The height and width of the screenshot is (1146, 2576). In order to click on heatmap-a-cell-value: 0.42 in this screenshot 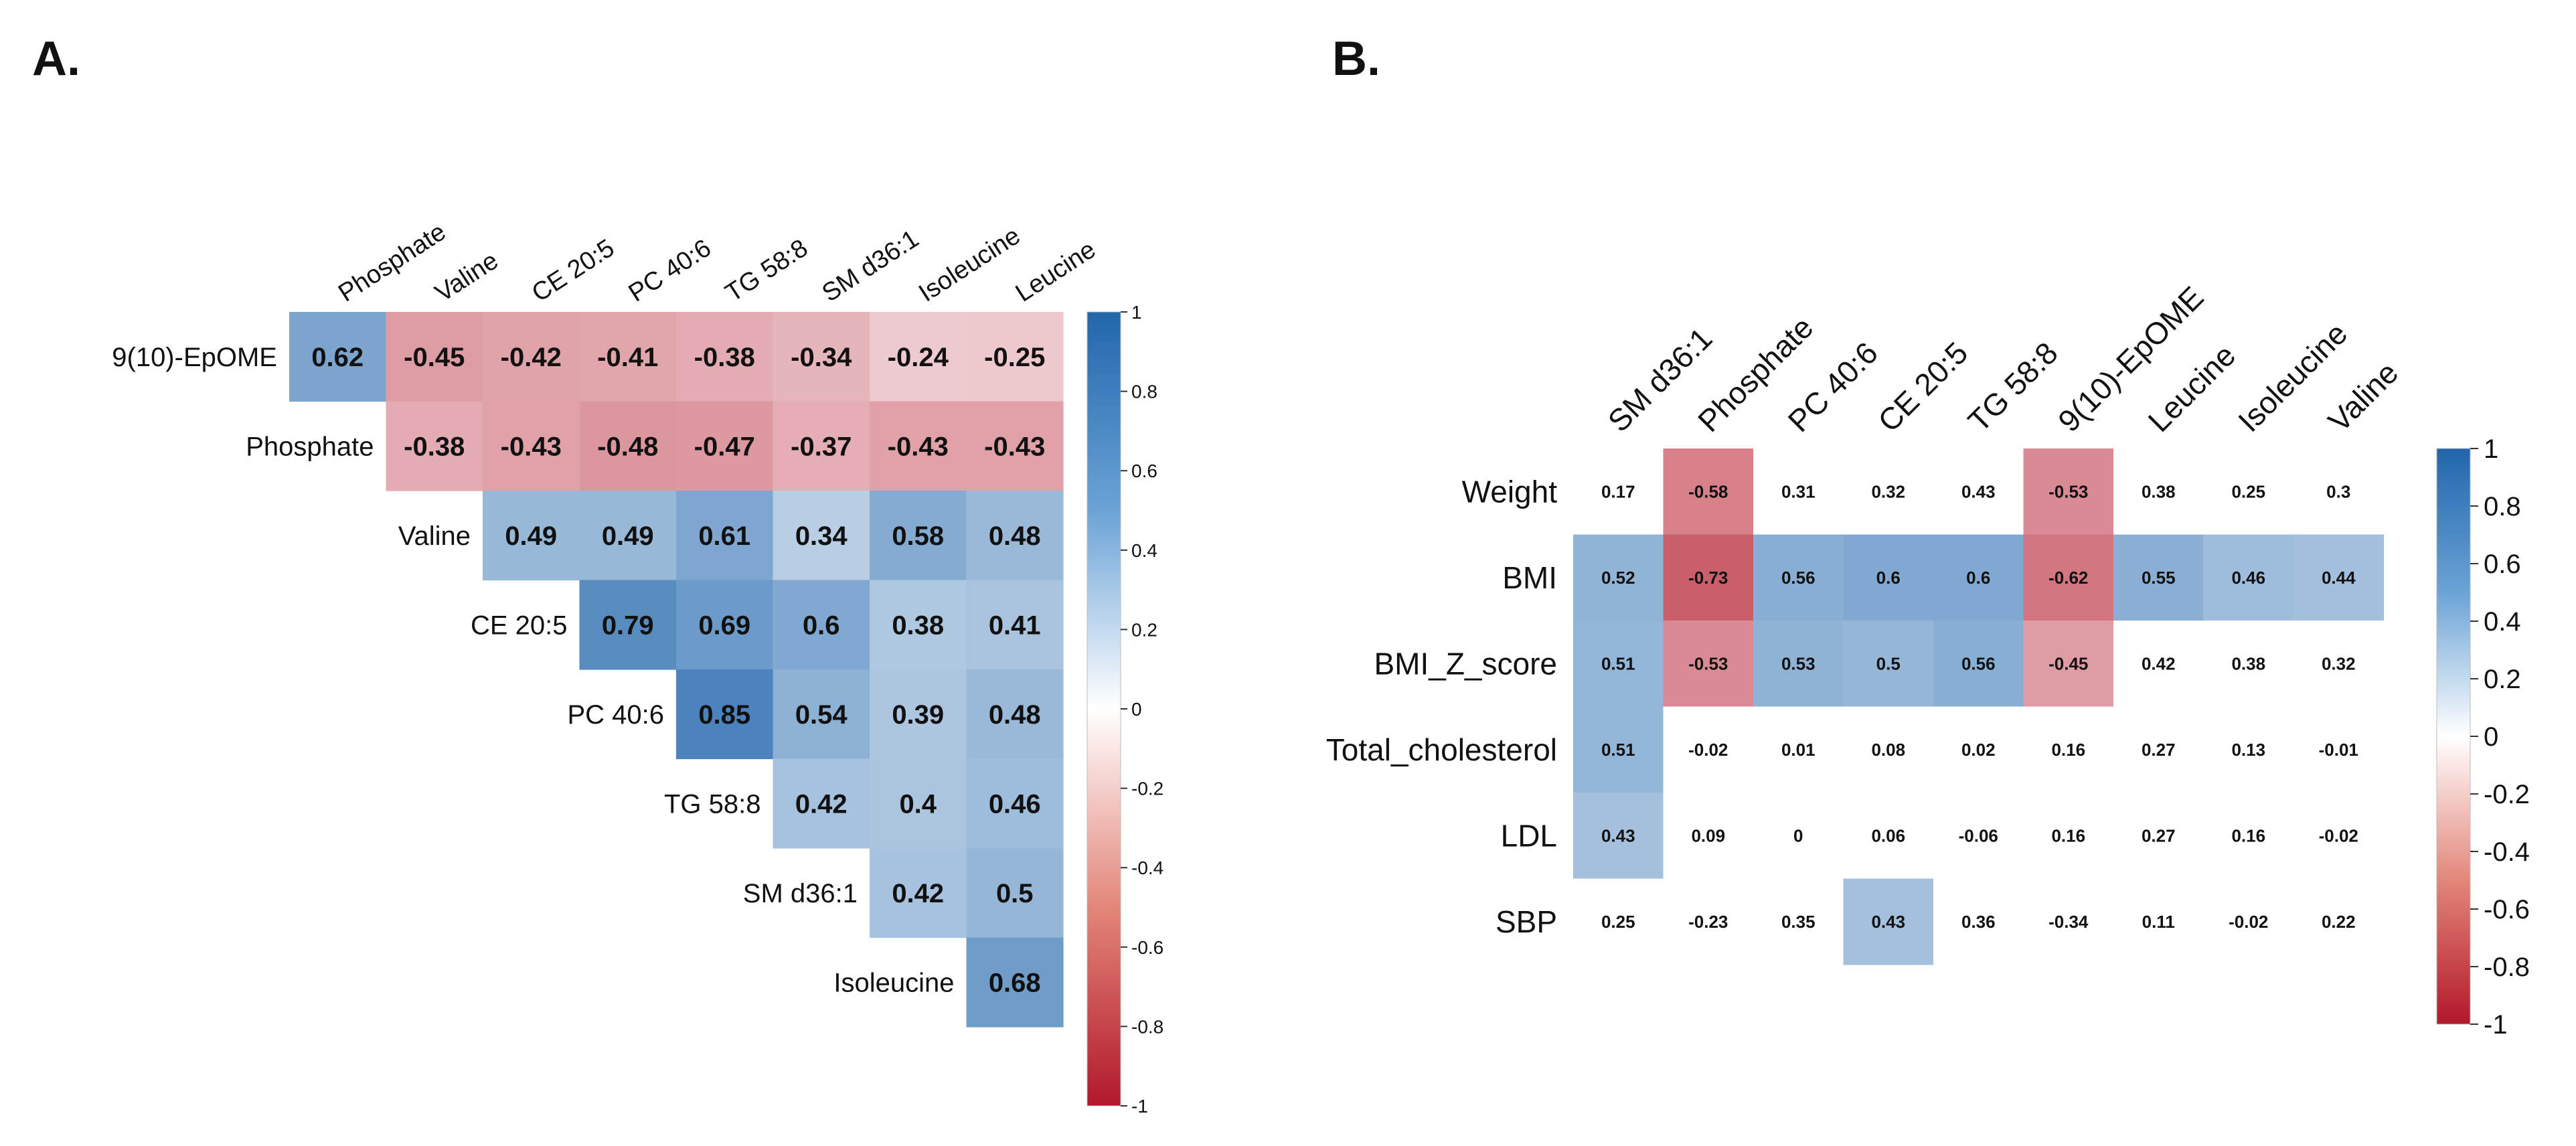, I will do `click(918, 893)`.